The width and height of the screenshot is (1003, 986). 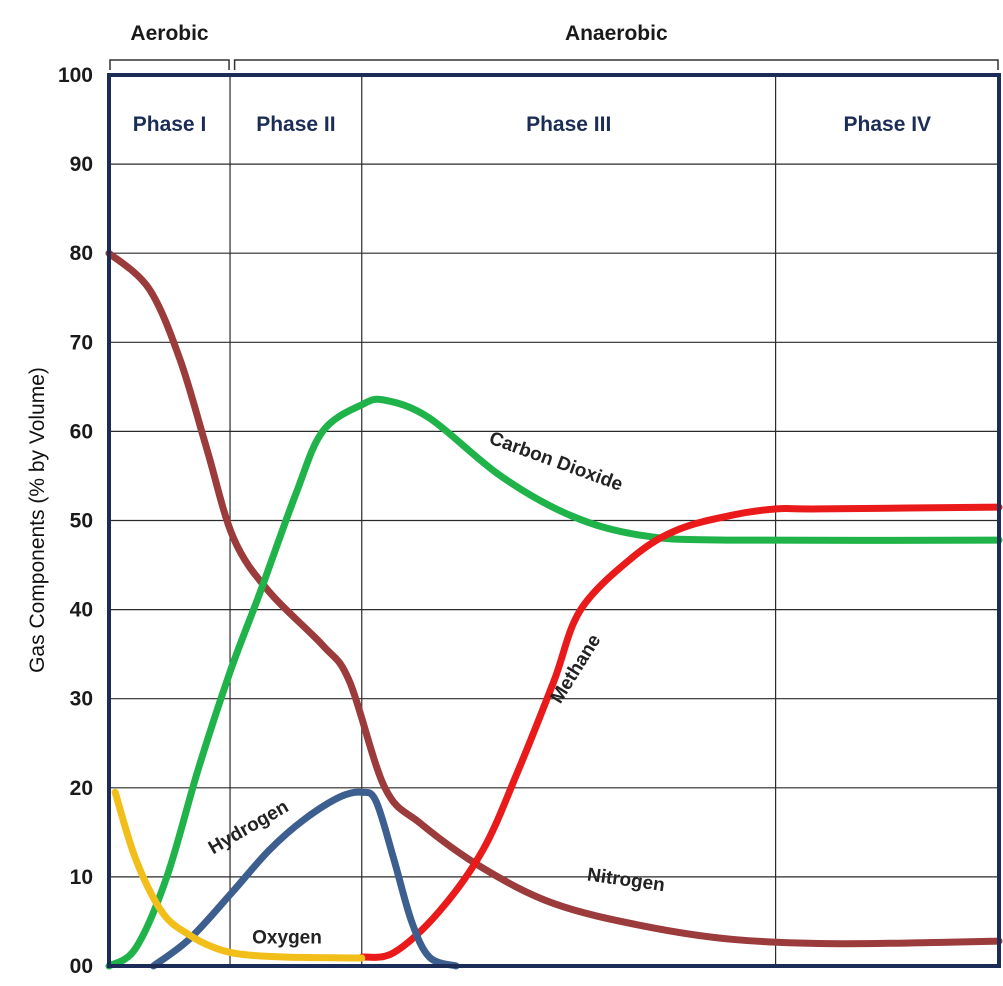 What do you see at coordinates (568, 124) in the screenshot?
I see `phase-label-phase-iii: Phase III` at bounding box center [568, 124].